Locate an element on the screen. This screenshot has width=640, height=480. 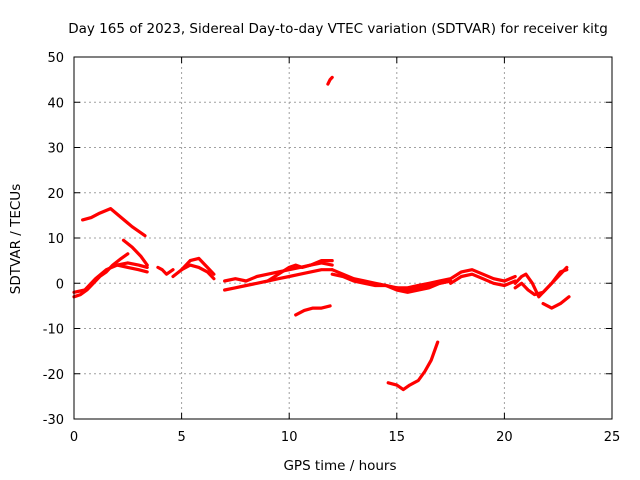
y-tick-label: 50 is located at coordinates (55, 58).